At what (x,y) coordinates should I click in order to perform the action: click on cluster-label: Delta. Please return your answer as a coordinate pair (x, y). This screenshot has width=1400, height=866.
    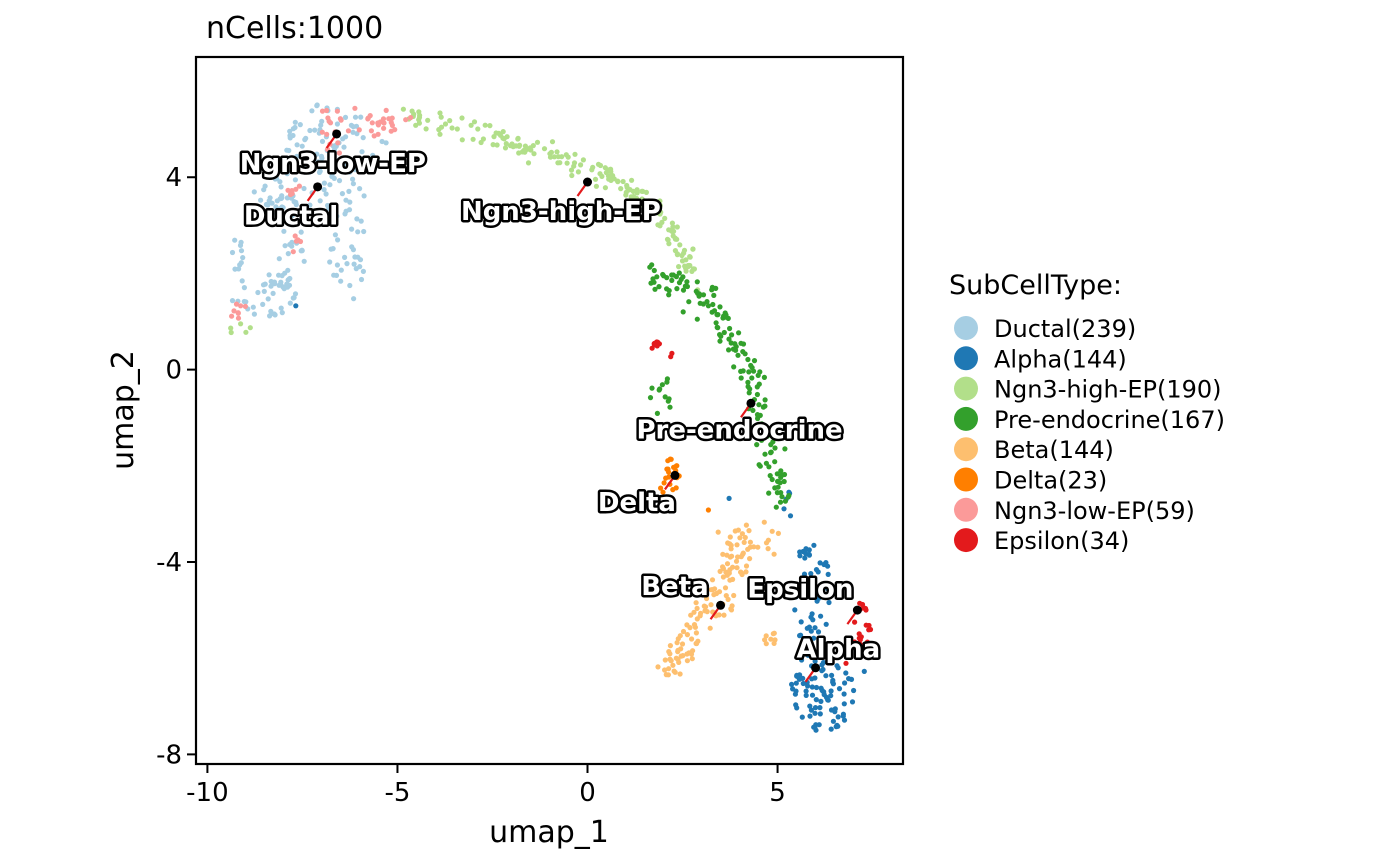
    Looking at the image, I should click on (637, 503).